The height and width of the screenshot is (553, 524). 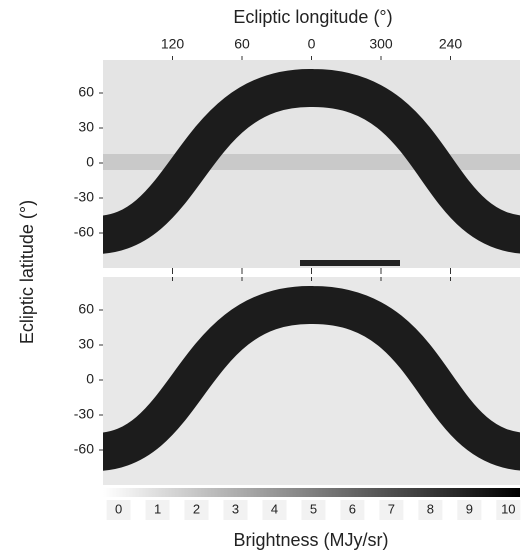 I want to click on colorbar-tick-label: 8, so click(x=430, y=508).